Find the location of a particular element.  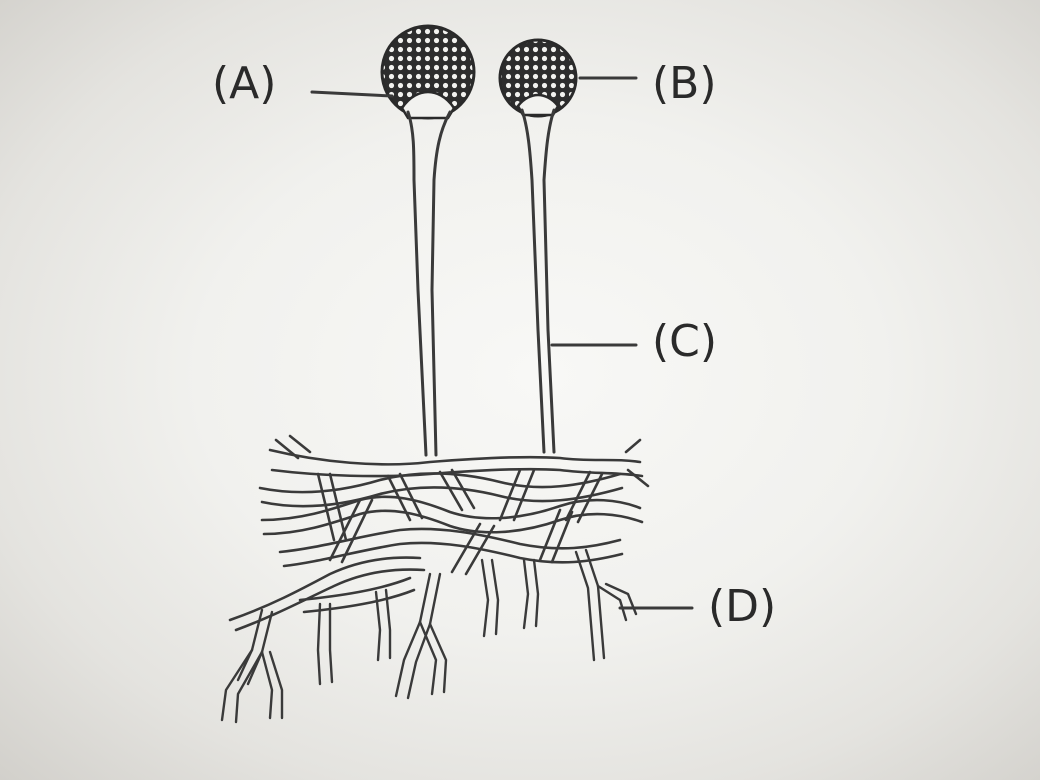

columella-right is located at coordinates (538, 105).